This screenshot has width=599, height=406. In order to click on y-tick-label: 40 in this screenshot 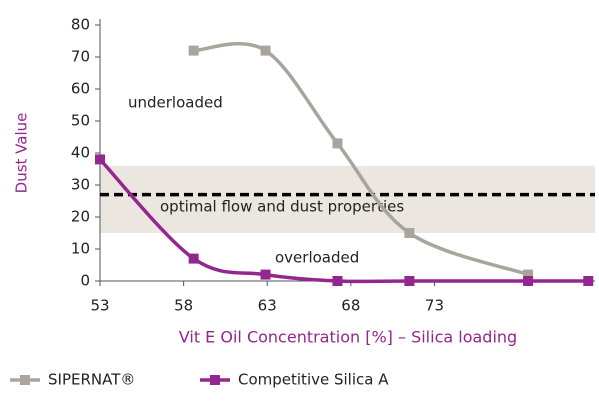, I will do `click(80, 153)`.